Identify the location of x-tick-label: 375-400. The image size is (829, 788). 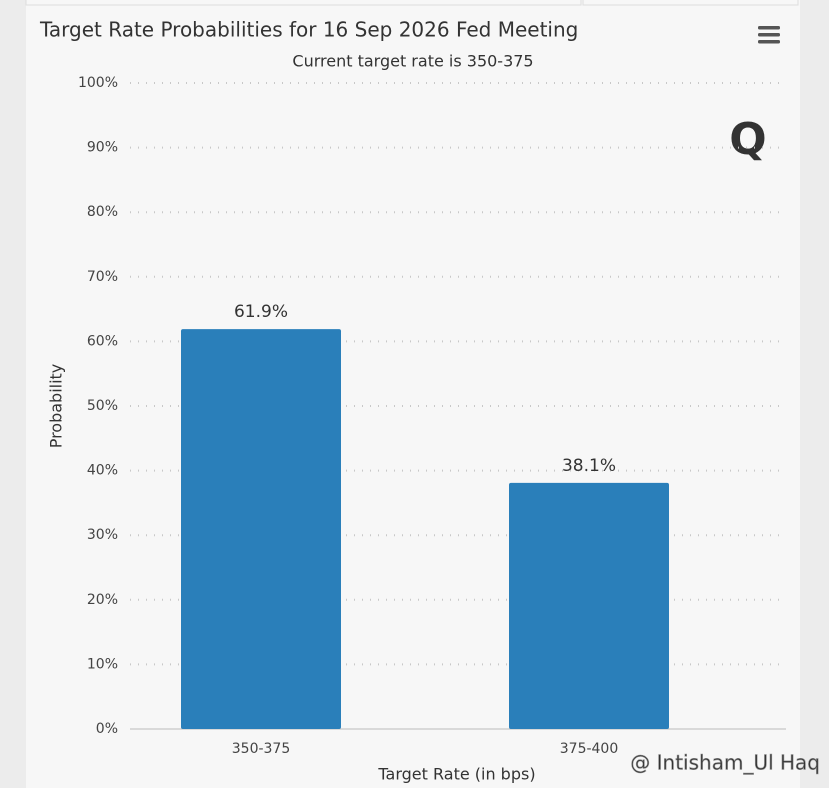
(589, 749).